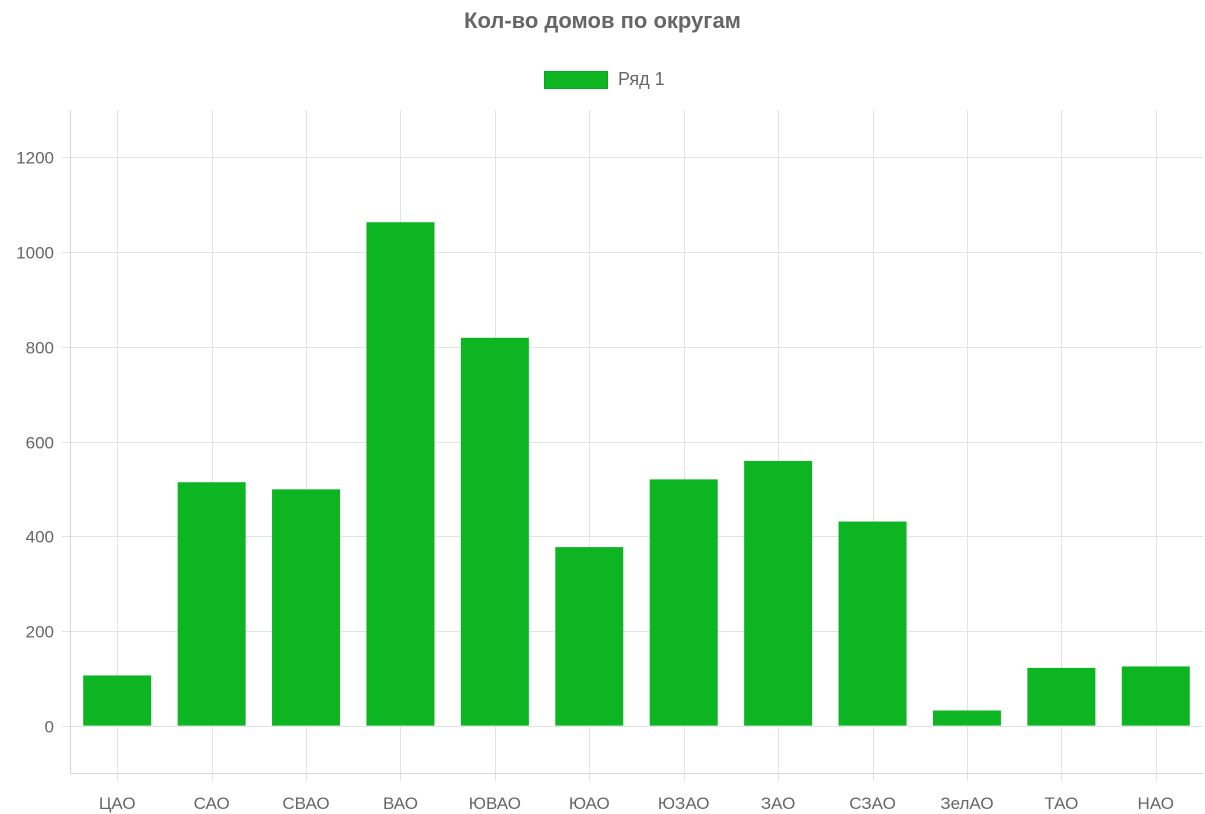 This screenshot has height=814, width=1205. What do you see at coordinates (35, 253) in the screenshot?
I see `y-tick-label: 1000` at bounding box center [35, 253].